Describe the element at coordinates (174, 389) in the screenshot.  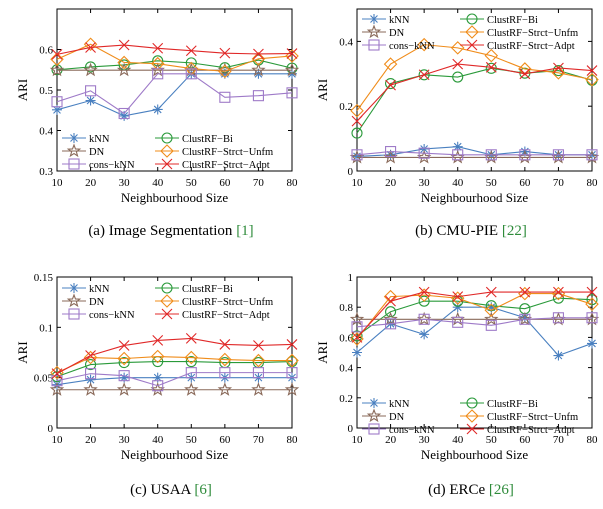
I see `series-dn` at that location.